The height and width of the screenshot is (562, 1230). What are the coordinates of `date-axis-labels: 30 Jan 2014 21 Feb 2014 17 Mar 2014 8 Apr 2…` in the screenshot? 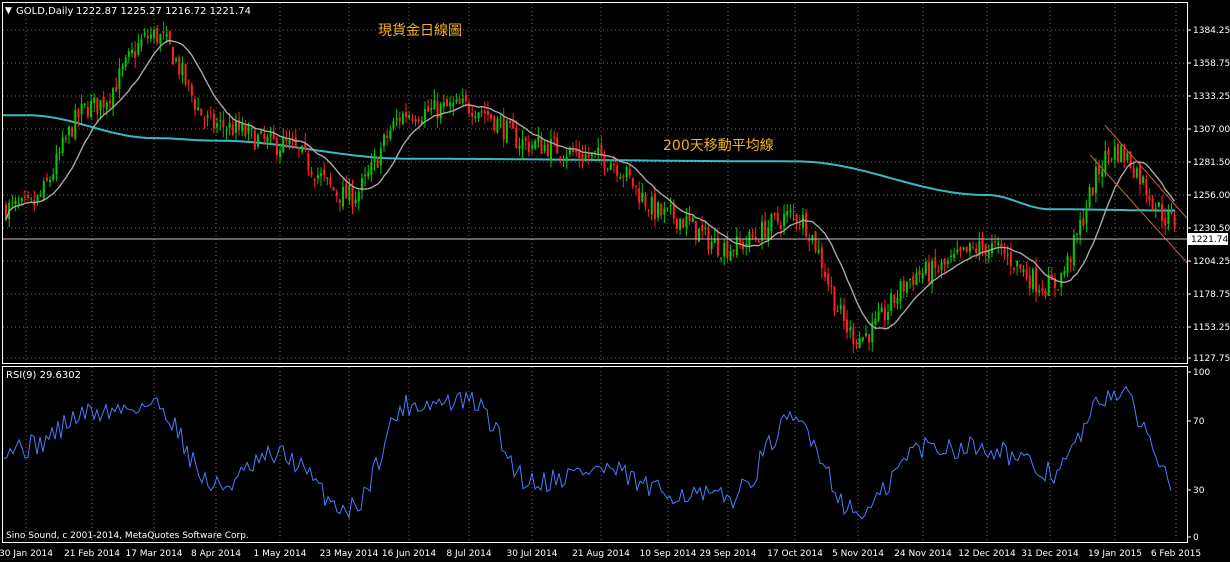 It's located at (600, 554).